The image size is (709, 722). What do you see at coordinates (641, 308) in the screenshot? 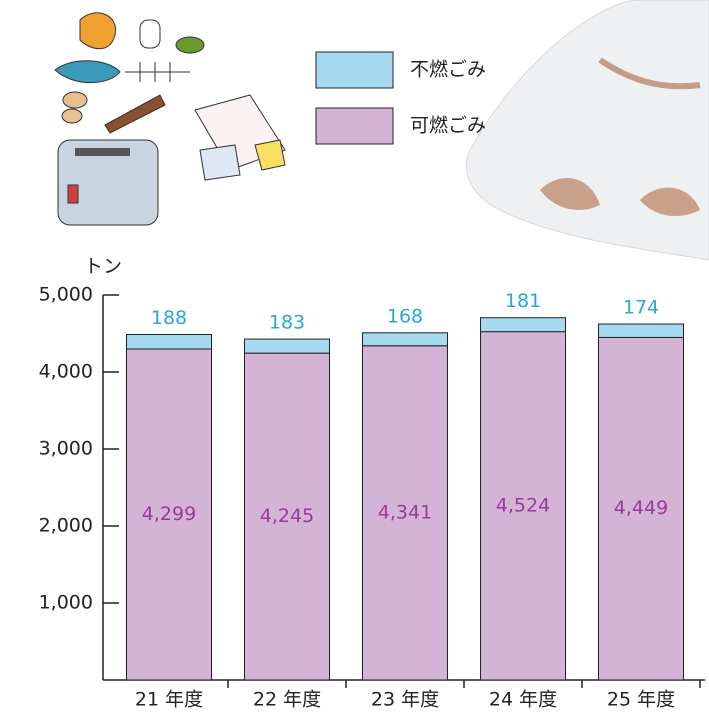
I see `value-label: 174` at bounding box center [641, 308].